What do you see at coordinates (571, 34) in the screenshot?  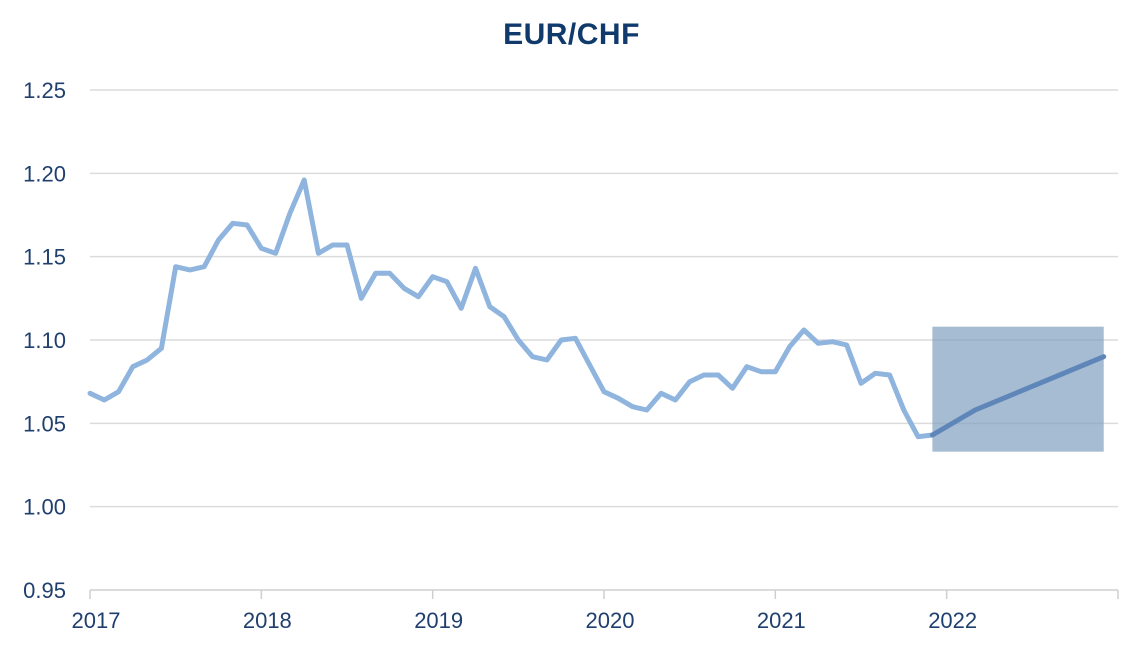 I see `chart-title: EUR/CHF` at bounding box center [571, 34].